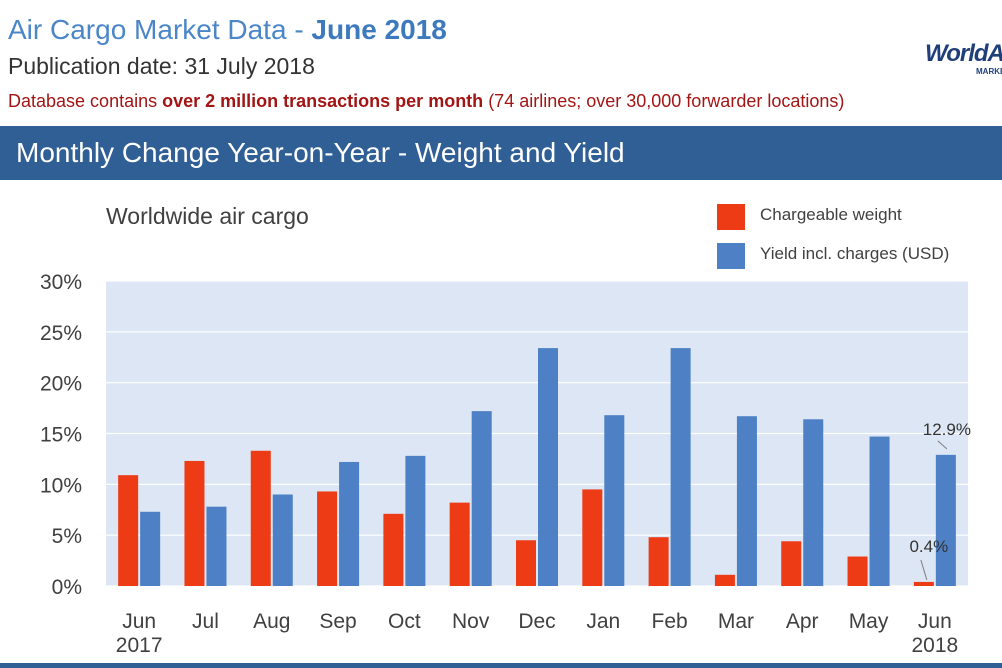 This screenshot has height=668, width=1002. I want to click on x-tick-year: 2018, so click(934, 645).